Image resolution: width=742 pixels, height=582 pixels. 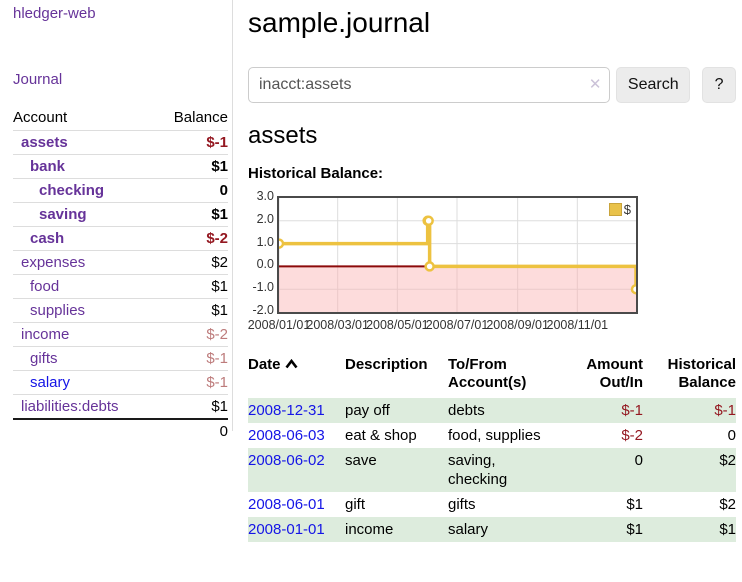 I want to click on column-header-accounts: To/From Account(s), so click(x=487, y=373).